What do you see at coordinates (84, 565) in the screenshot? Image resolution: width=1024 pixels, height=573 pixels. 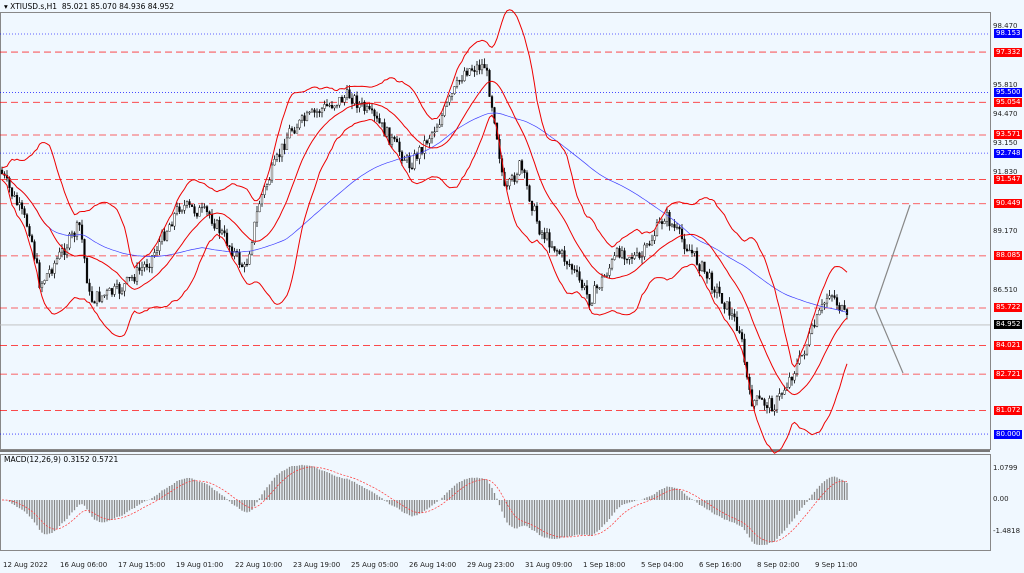 I see `time-tick: 16 Aug 06:00` at bounding box center [84, 565].